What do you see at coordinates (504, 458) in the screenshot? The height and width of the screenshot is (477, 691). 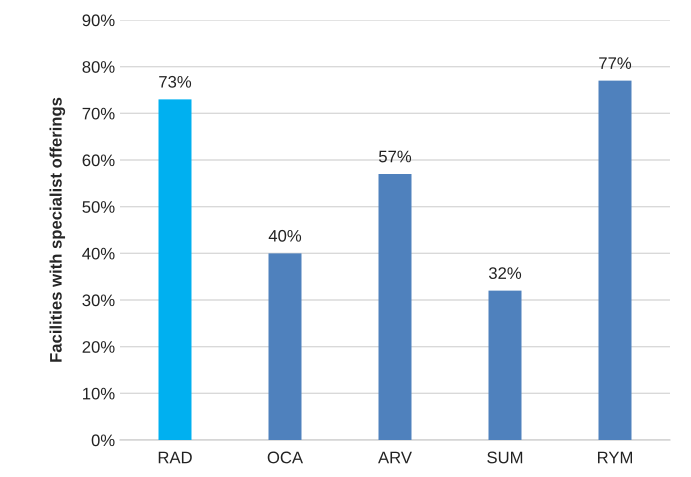 I see `x-tick-label: SUM` at bounding box center [504, 458].